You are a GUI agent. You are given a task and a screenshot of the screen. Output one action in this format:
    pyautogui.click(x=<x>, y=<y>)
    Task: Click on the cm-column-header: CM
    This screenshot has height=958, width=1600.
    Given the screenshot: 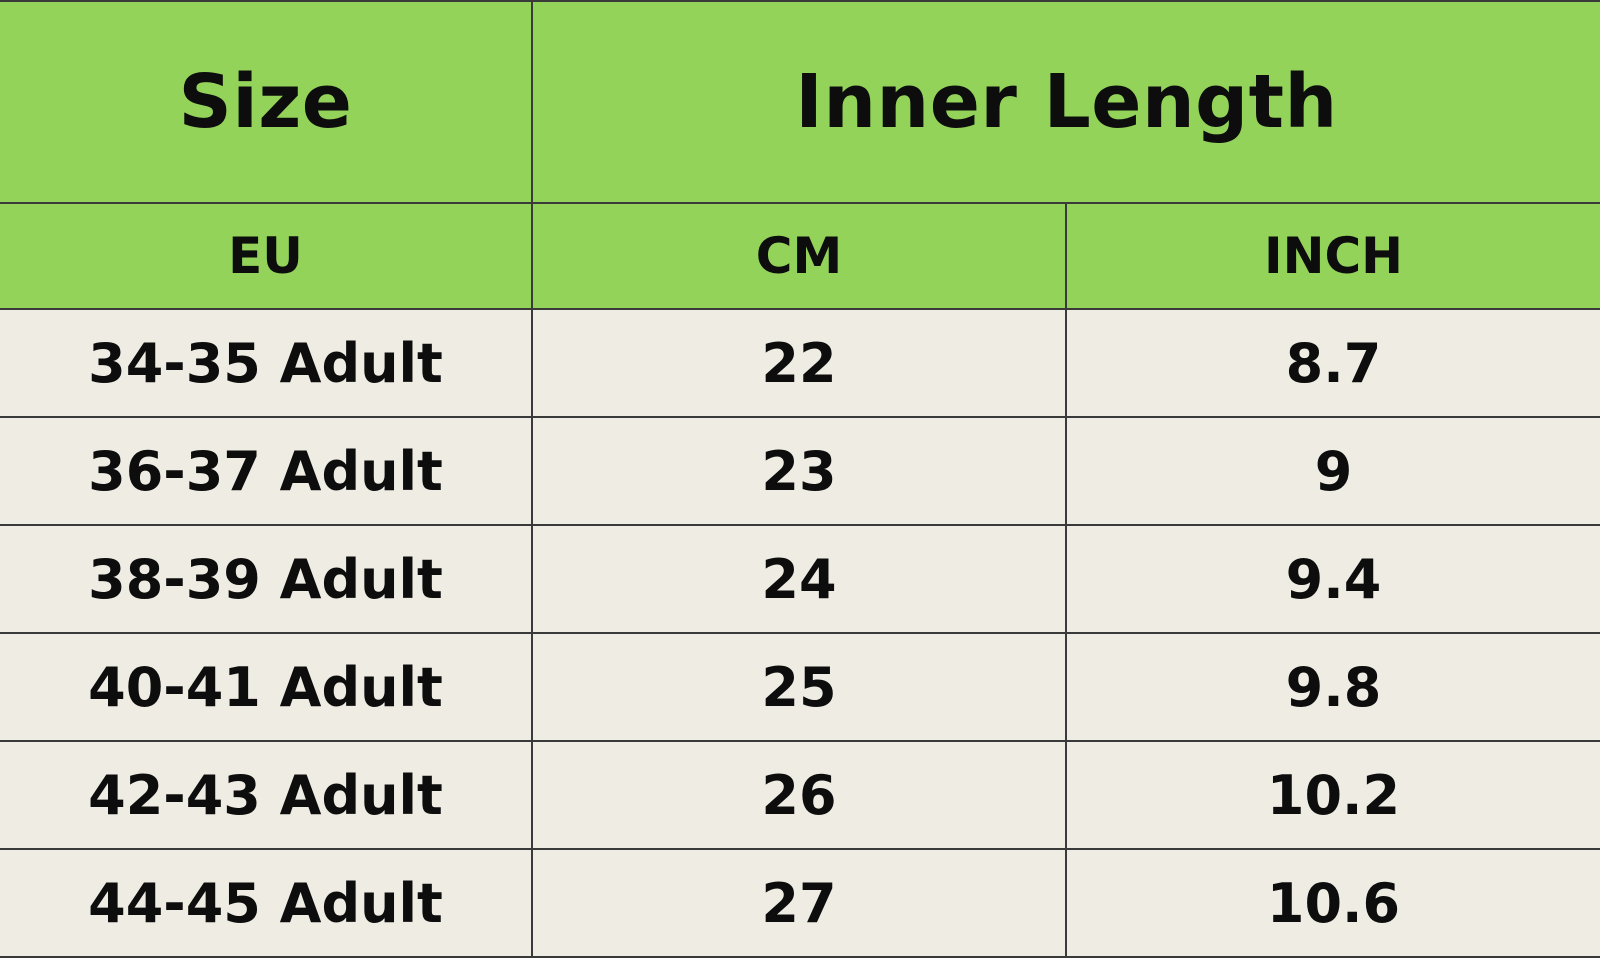 What is the action you would take?
    pyautogui.click(x=798, y=255)
    